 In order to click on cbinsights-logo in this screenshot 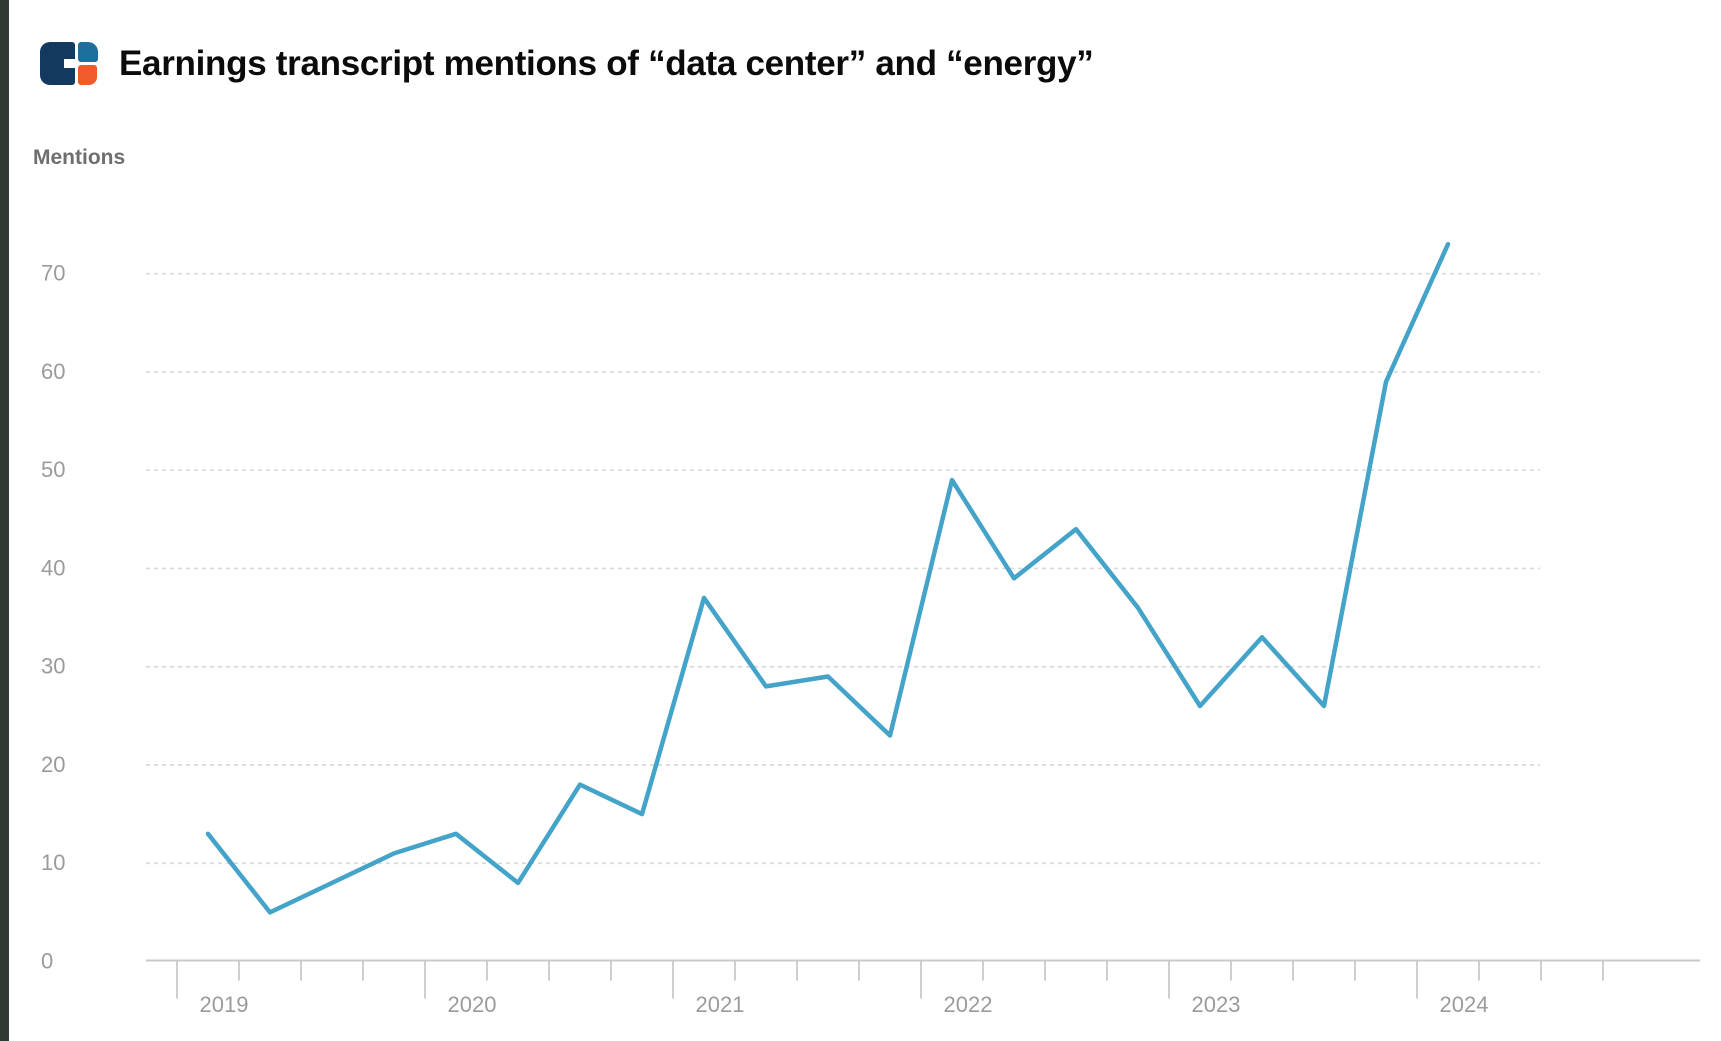, I will do `click(69, 63)`.